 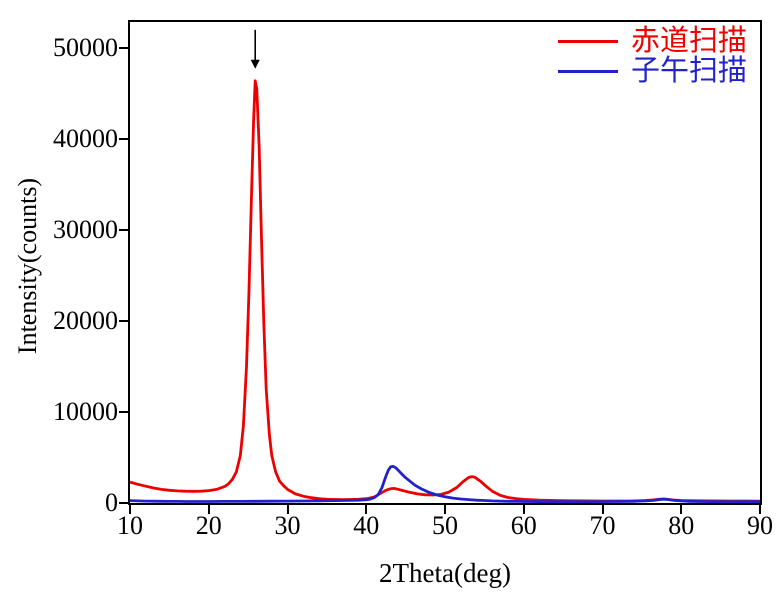 What do you see at coordinates (689, 41) in the screenshot?
I see `legend-label-0: 赤道扫描` at bounding box center [689, 41].